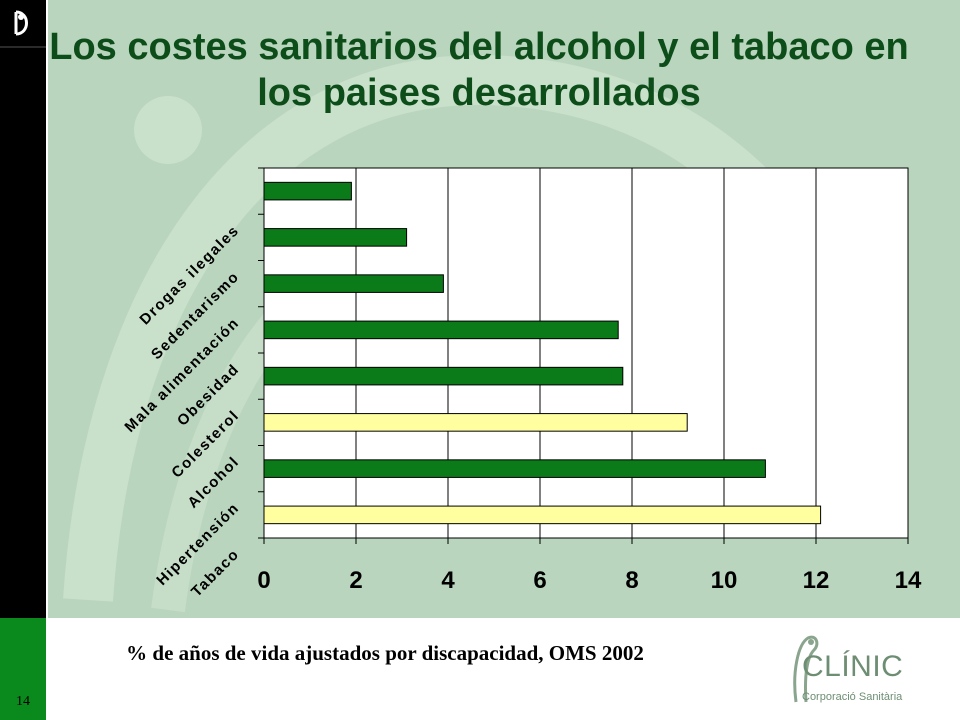 This screenshot has height=720, width=960. What do you see at coordinates (23, 701) in the screenshot?
I see `page-number: 14` at bounding box center [23, 701].